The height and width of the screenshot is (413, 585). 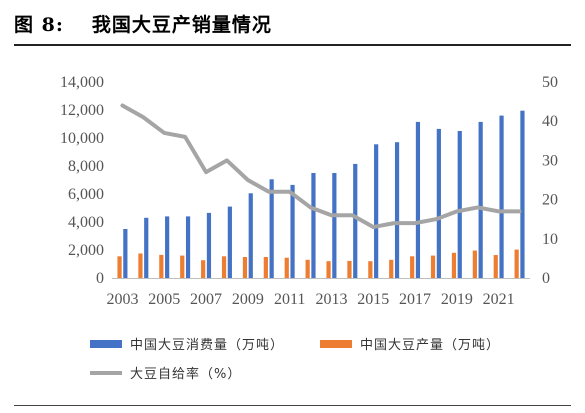 I want to click on y-left-tick-label: 14,000, so click(x=82, y=82).